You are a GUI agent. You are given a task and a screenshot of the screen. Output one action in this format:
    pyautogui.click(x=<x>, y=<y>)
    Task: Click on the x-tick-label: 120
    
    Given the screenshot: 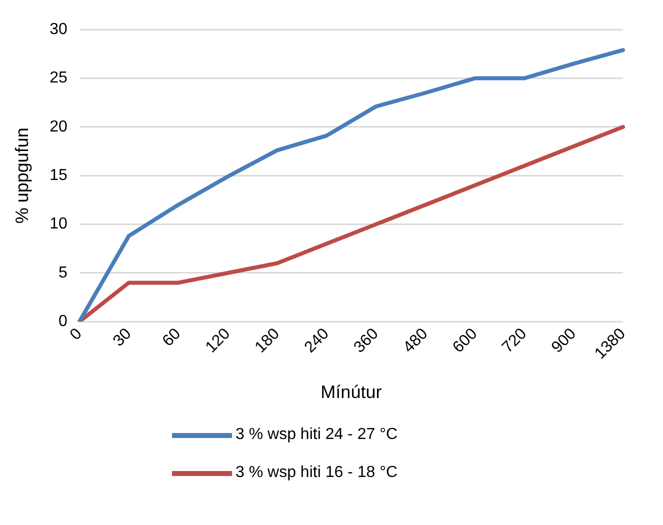 What is the action you would take?
    pyautogui.click(x=218, y=340)
    